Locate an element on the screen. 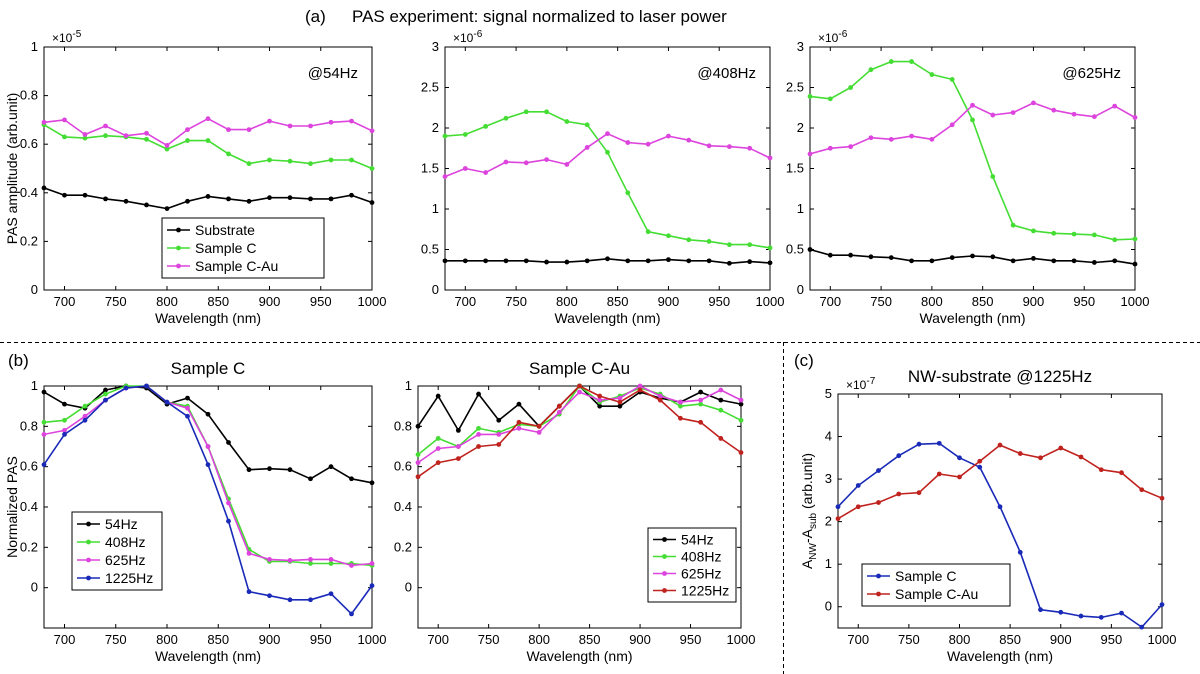 The height and width of the screenshot is (674, 1200). axis-exponent: -6 is located at coordinates (477, 34).